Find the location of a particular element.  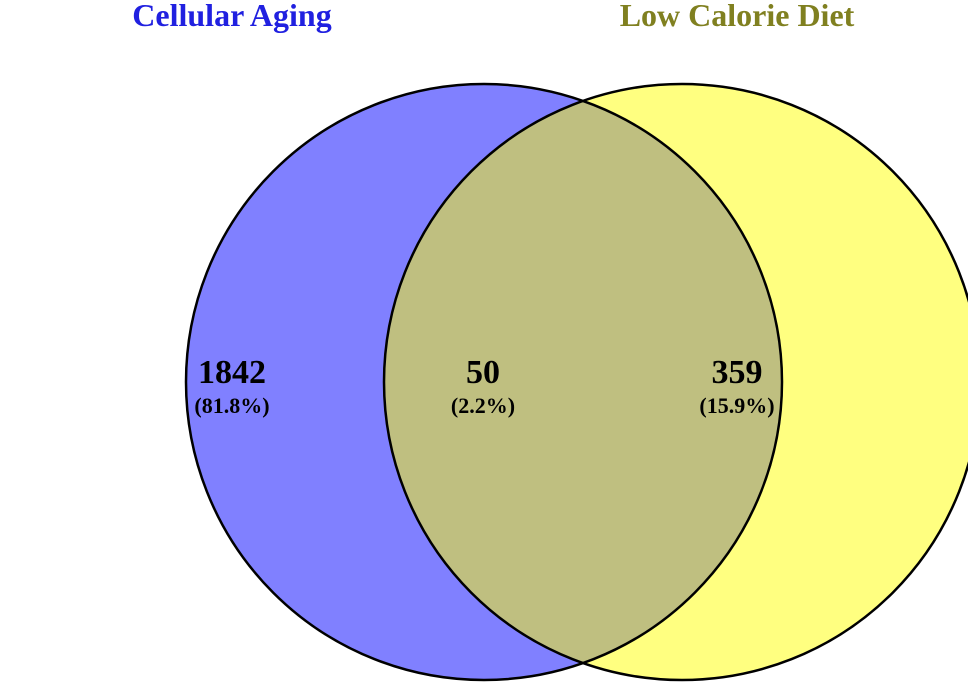

percent-left-only: (81.8%) is located at coordinates (231, 405).